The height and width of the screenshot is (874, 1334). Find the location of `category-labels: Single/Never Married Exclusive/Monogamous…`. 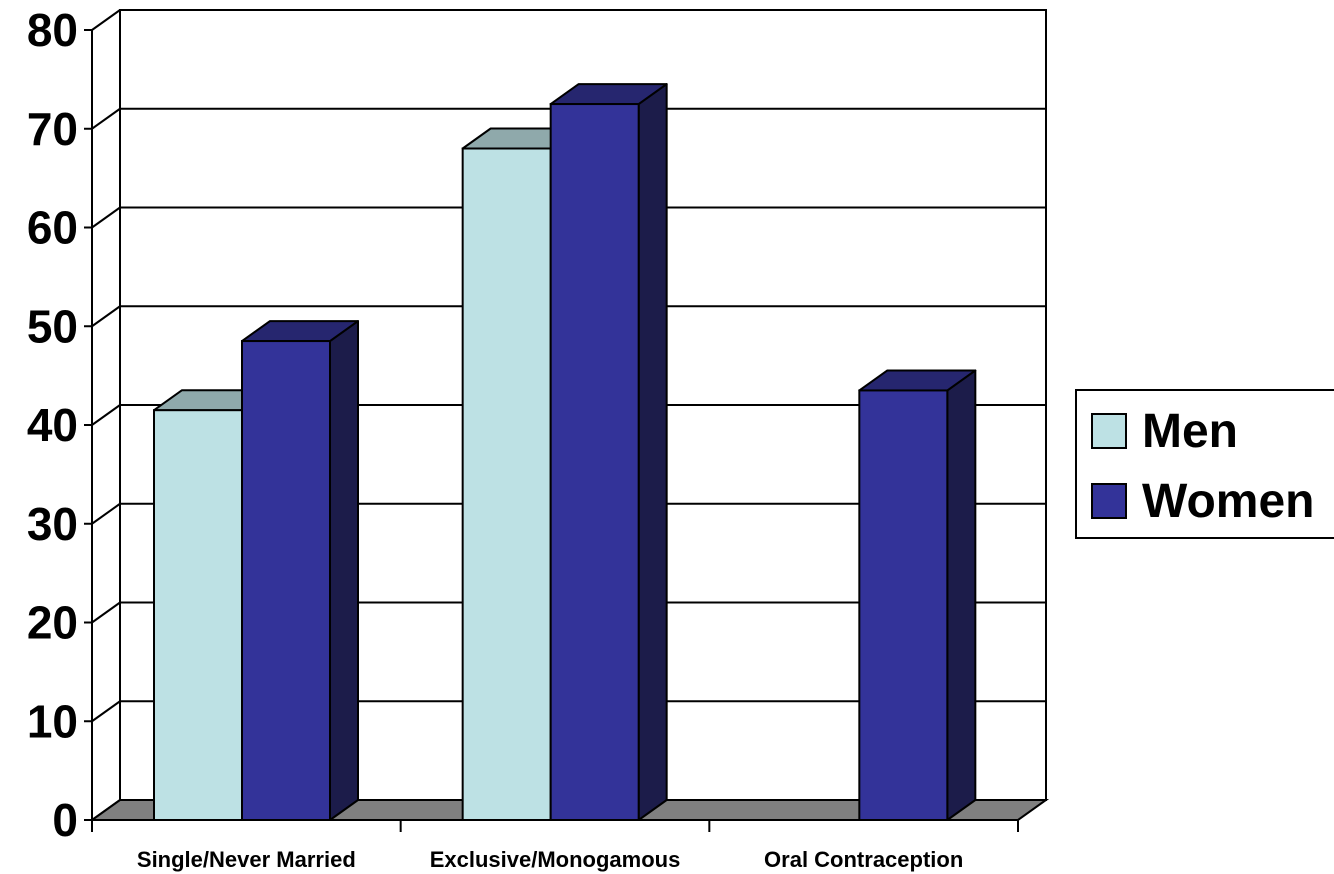

category-labels: Single/Never Married Exclusive/Monogamous… is located at coordinates (550, 859).